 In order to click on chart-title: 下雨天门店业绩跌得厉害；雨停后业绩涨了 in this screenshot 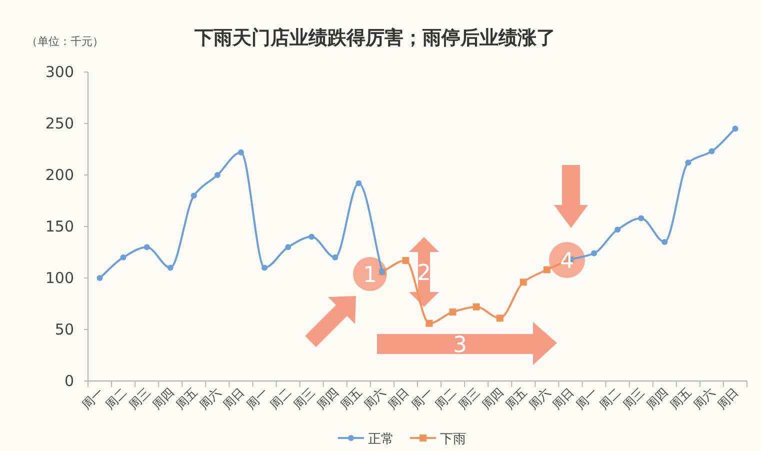, I will do `click(375, 38)`.